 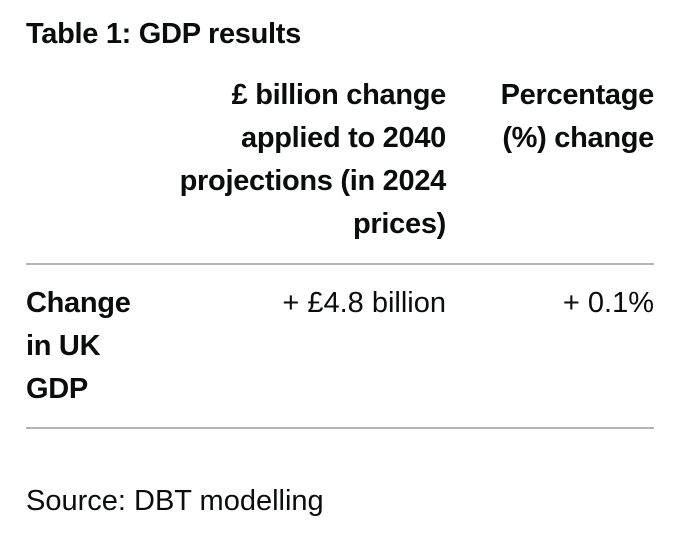 What do you see at coordinates (608, 303) in the screenshot?
I see `cell-percentage-change: + 0.1%` at bounding box center [608, 303].